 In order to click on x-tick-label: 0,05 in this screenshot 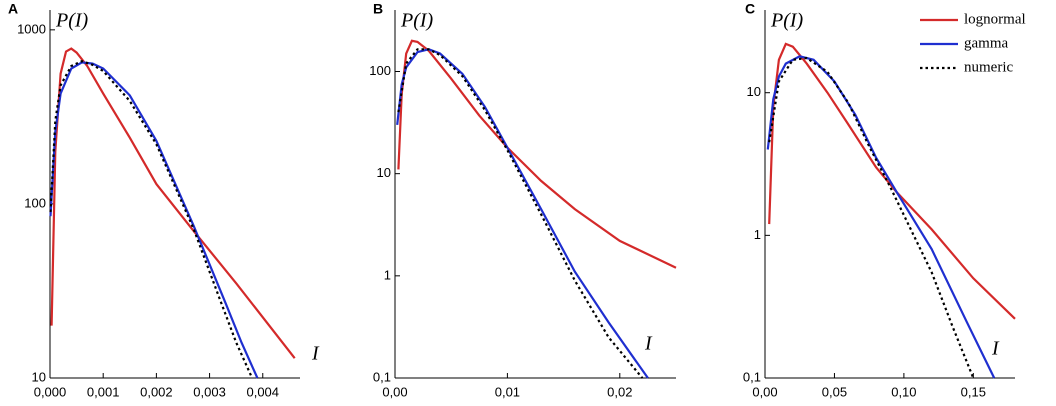, I will do `click(834, 391)`.